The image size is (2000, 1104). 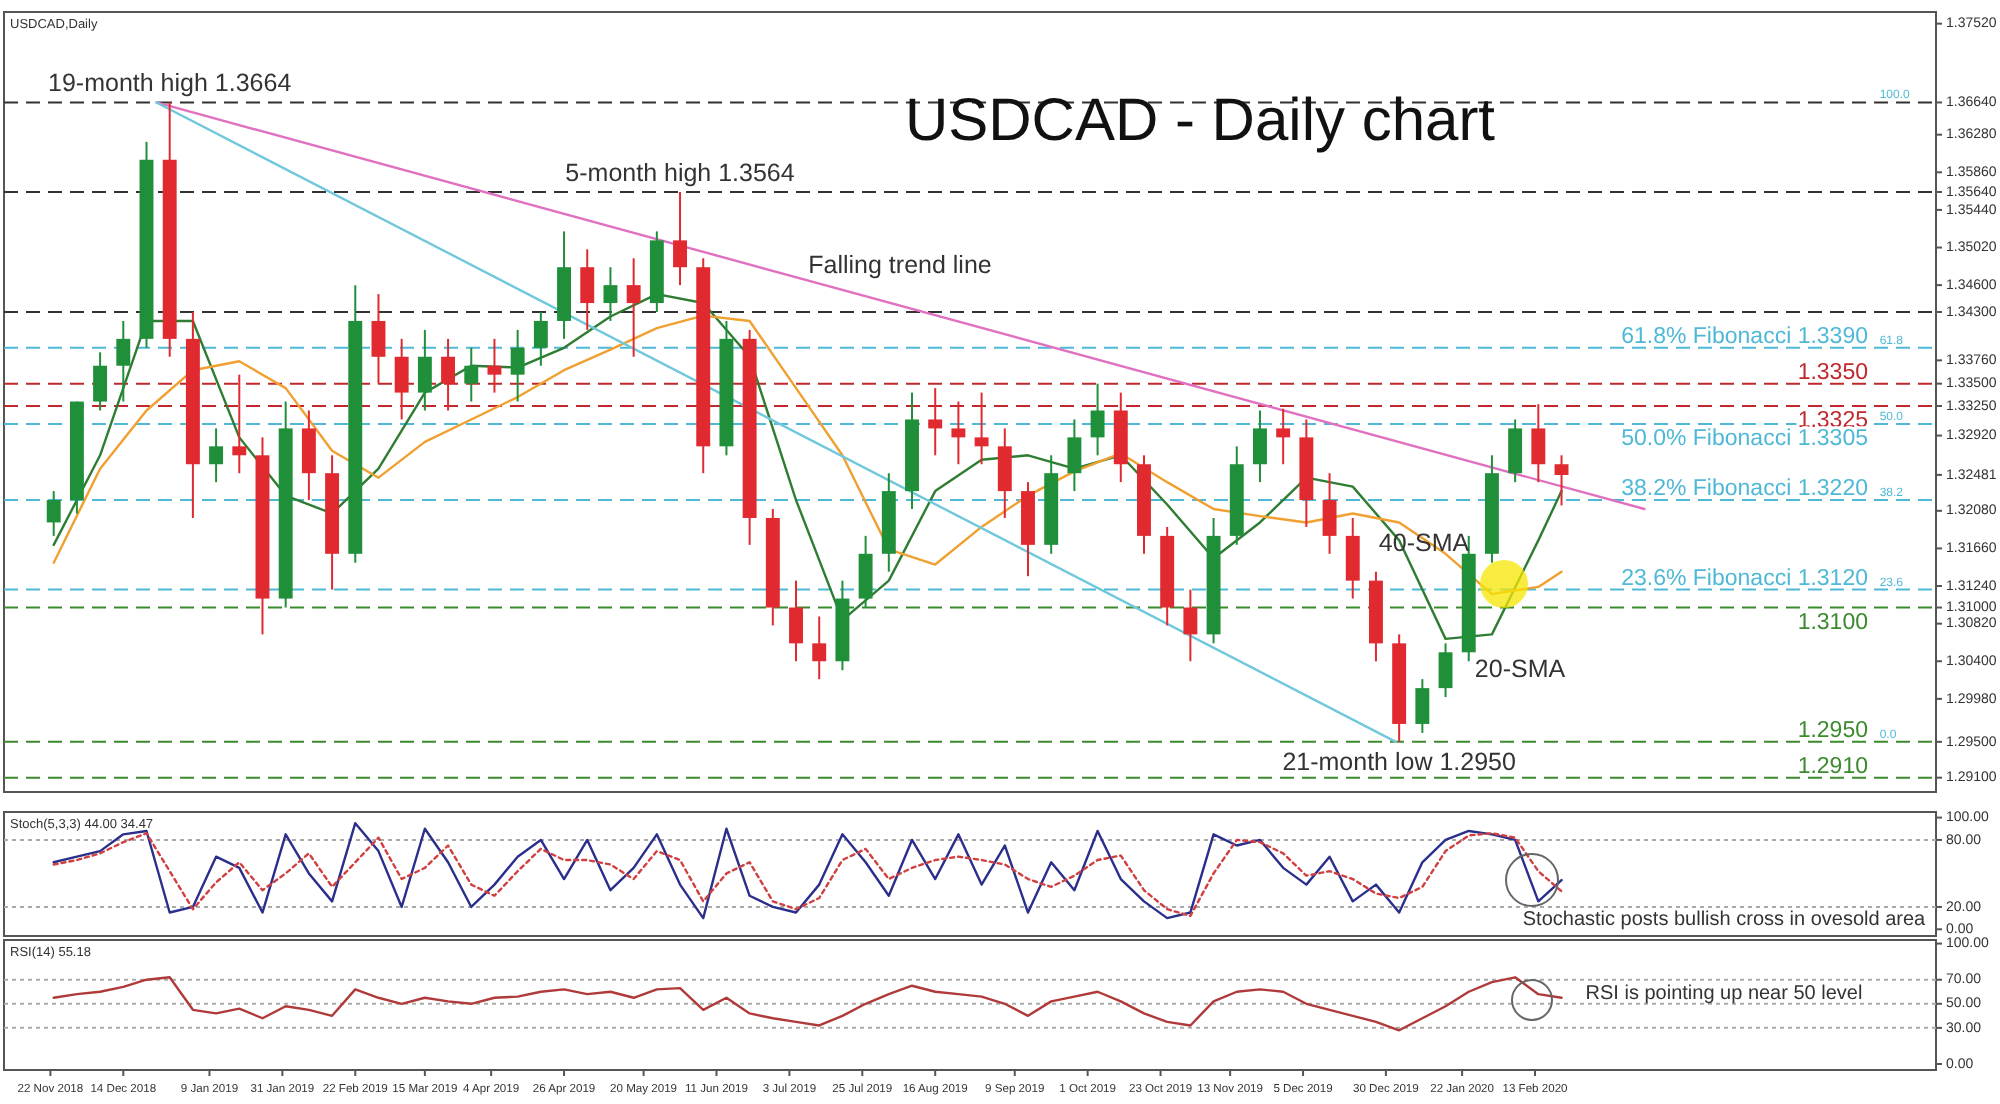 I want to click on annotation: Stochastic posts bullish cross in ovesold area, so click(x=1724, y=920).